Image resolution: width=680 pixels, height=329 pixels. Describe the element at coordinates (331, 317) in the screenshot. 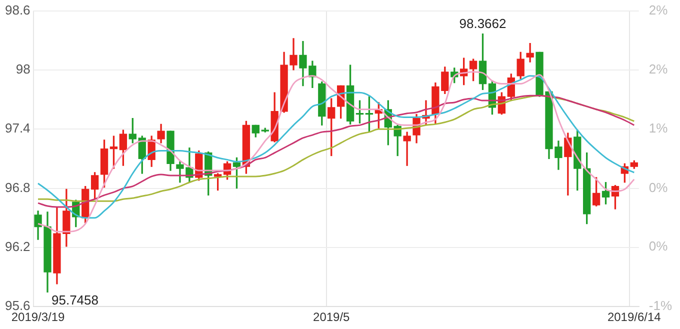

I see `x-tick-label: 2019/5` at that location.